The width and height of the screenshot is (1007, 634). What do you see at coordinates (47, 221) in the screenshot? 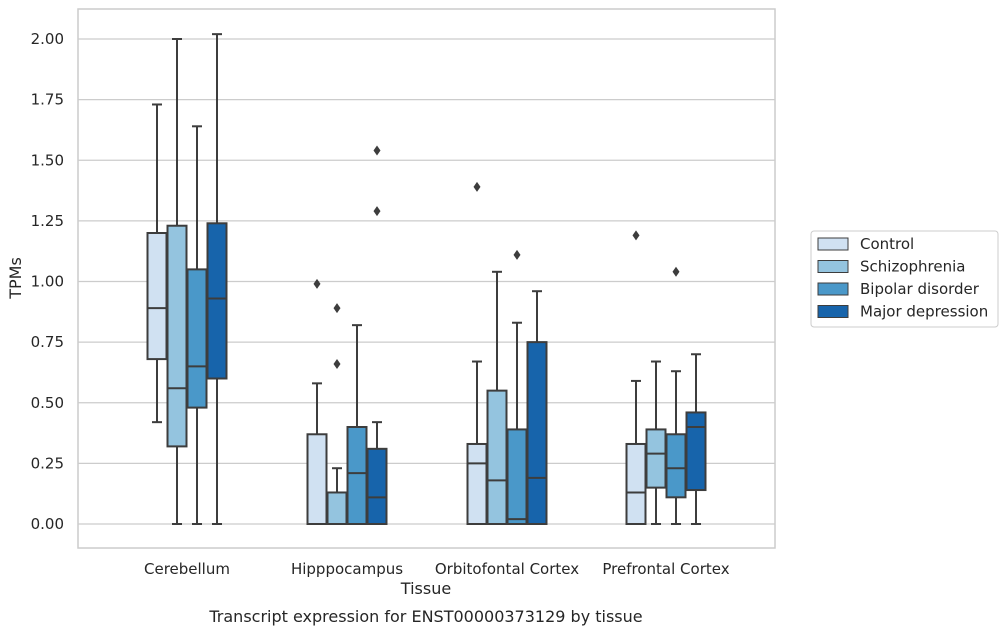
I see `y-tick-label: 1.25` at bounding box center [47, 221].